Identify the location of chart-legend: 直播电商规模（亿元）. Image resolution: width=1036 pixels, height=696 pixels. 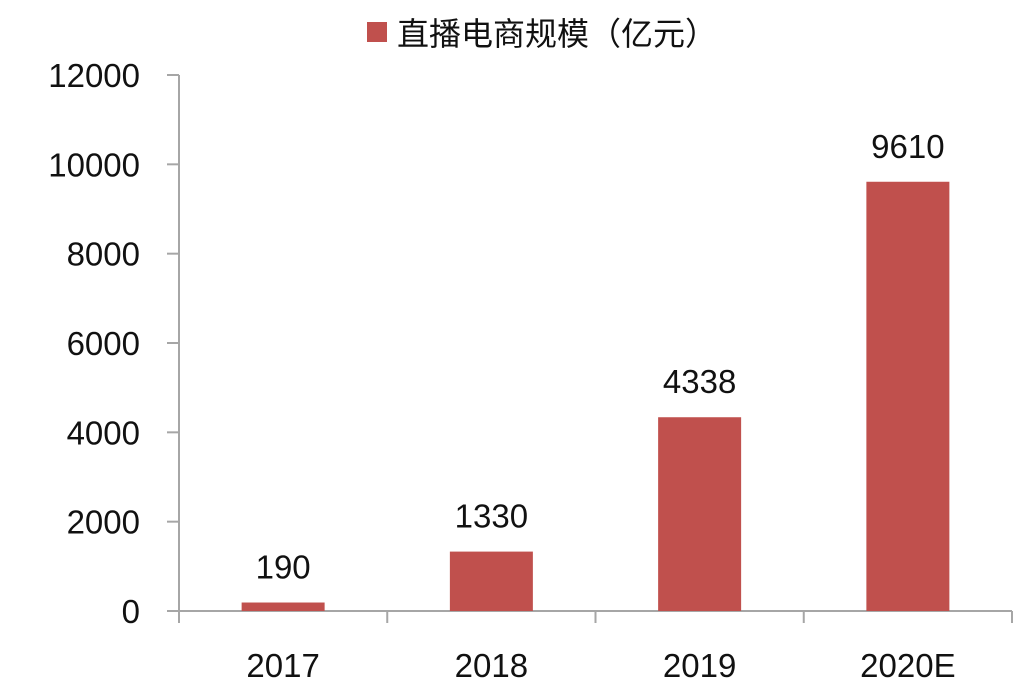
(542, 32).